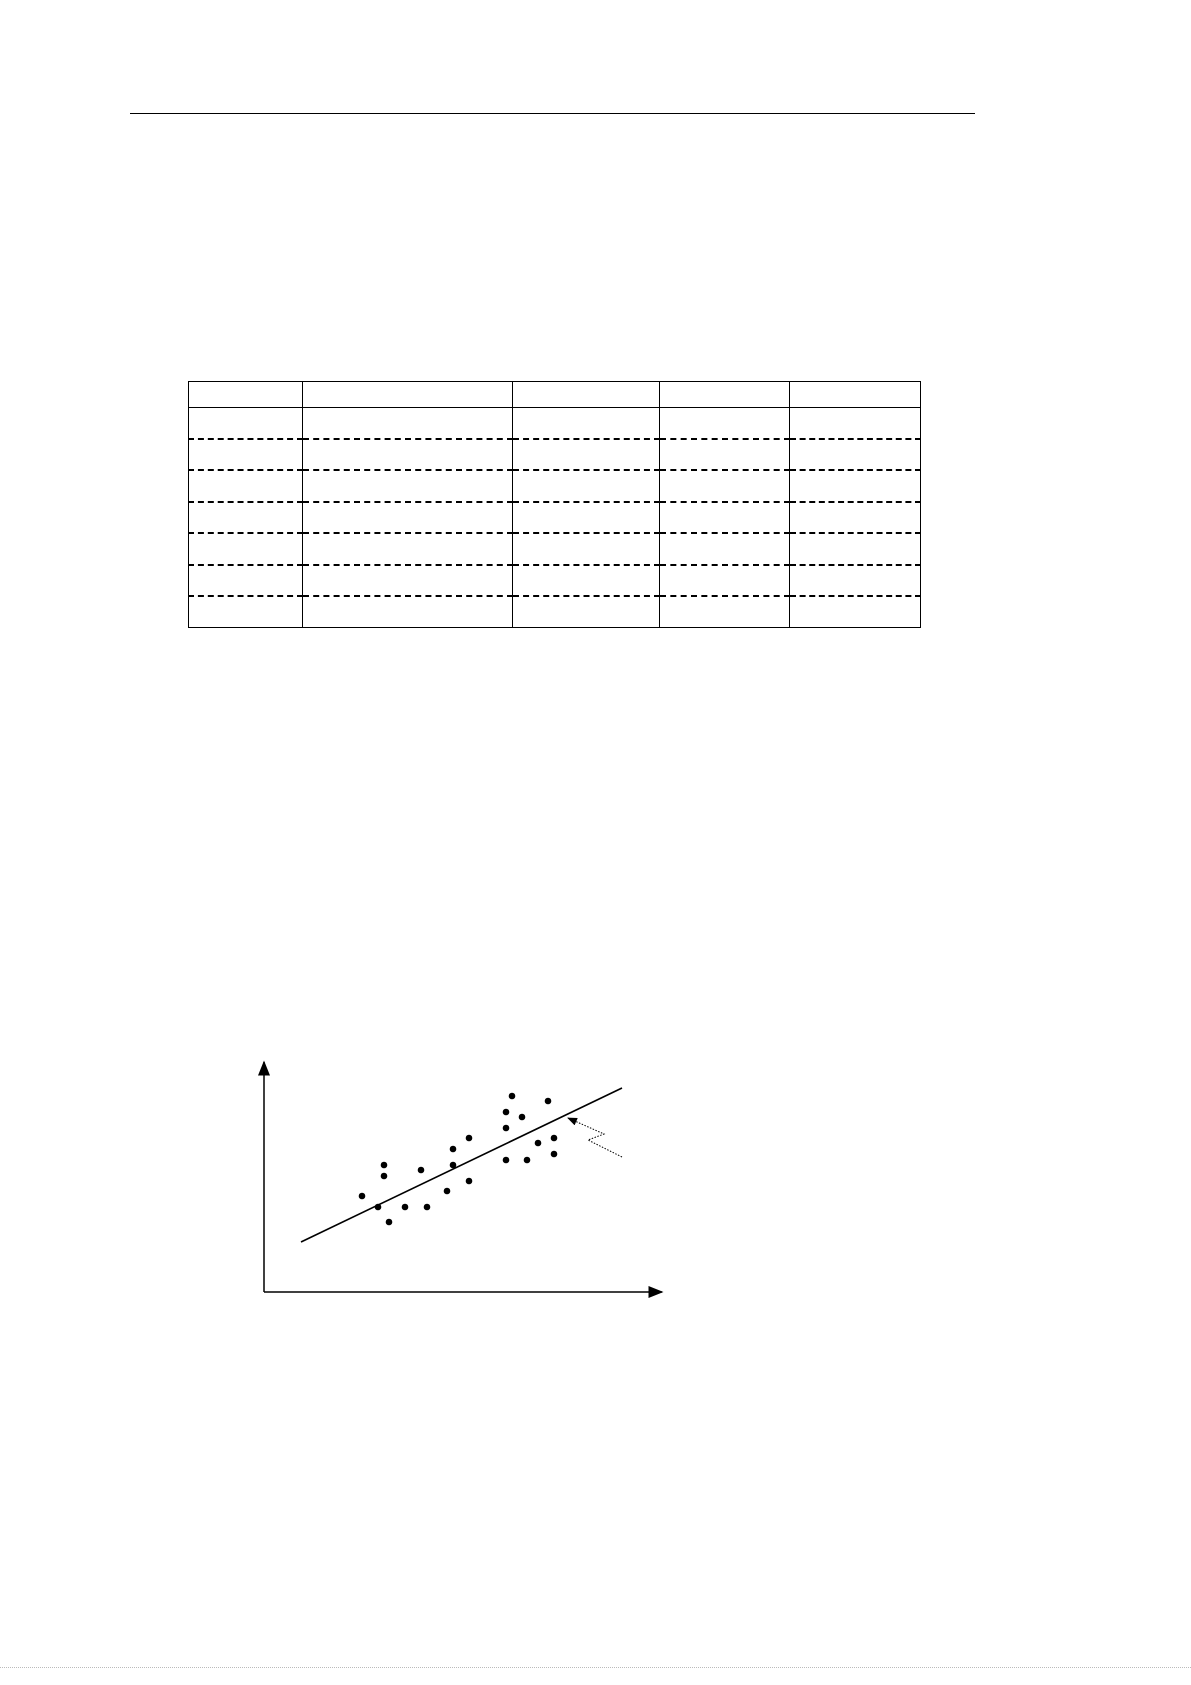 Image resolution: width=1191 pixels, height=1685 pixels. I want to click on table-header-row, so click(554, 394).